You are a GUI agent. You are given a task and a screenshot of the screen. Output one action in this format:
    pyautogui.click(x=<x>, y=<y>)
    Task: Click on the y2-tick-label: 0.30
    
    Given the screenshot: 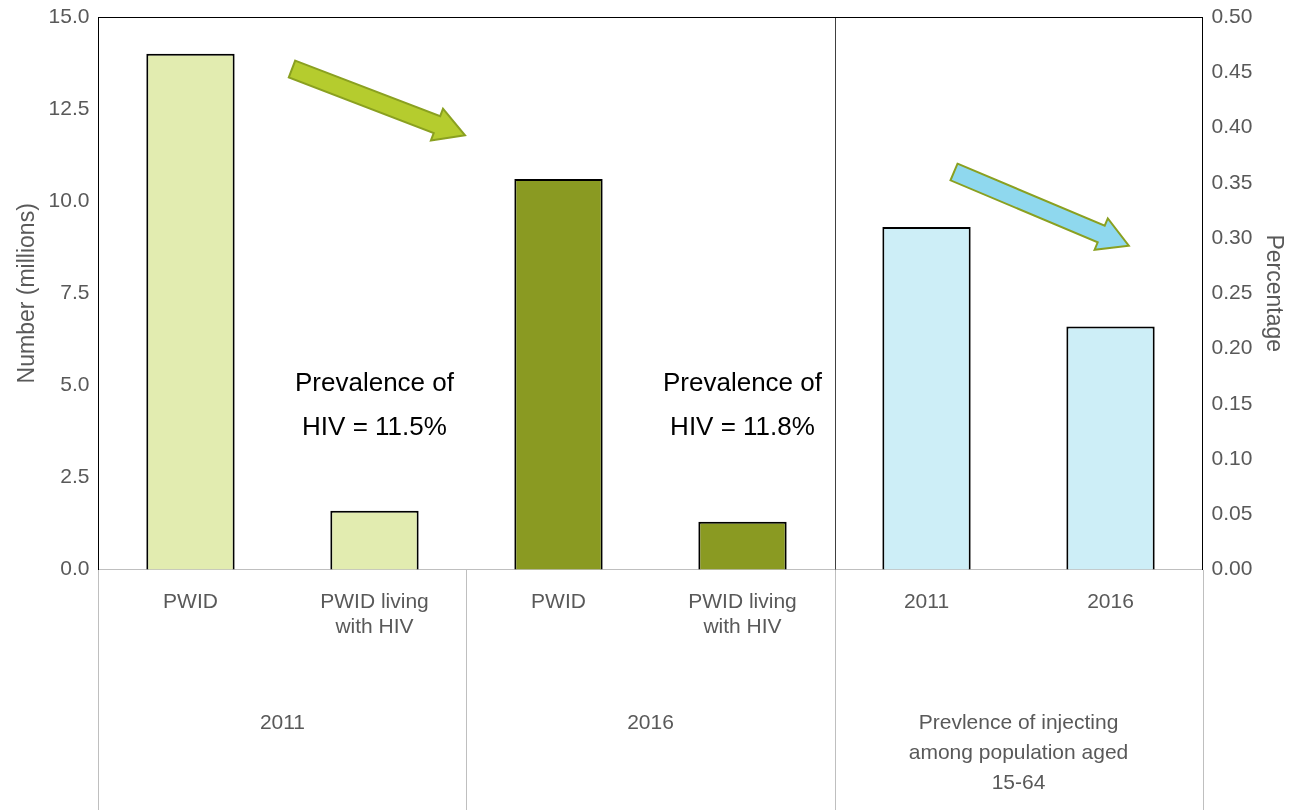 What is the action you would take?
    pyautogui.click(x=1232, y=236)
    